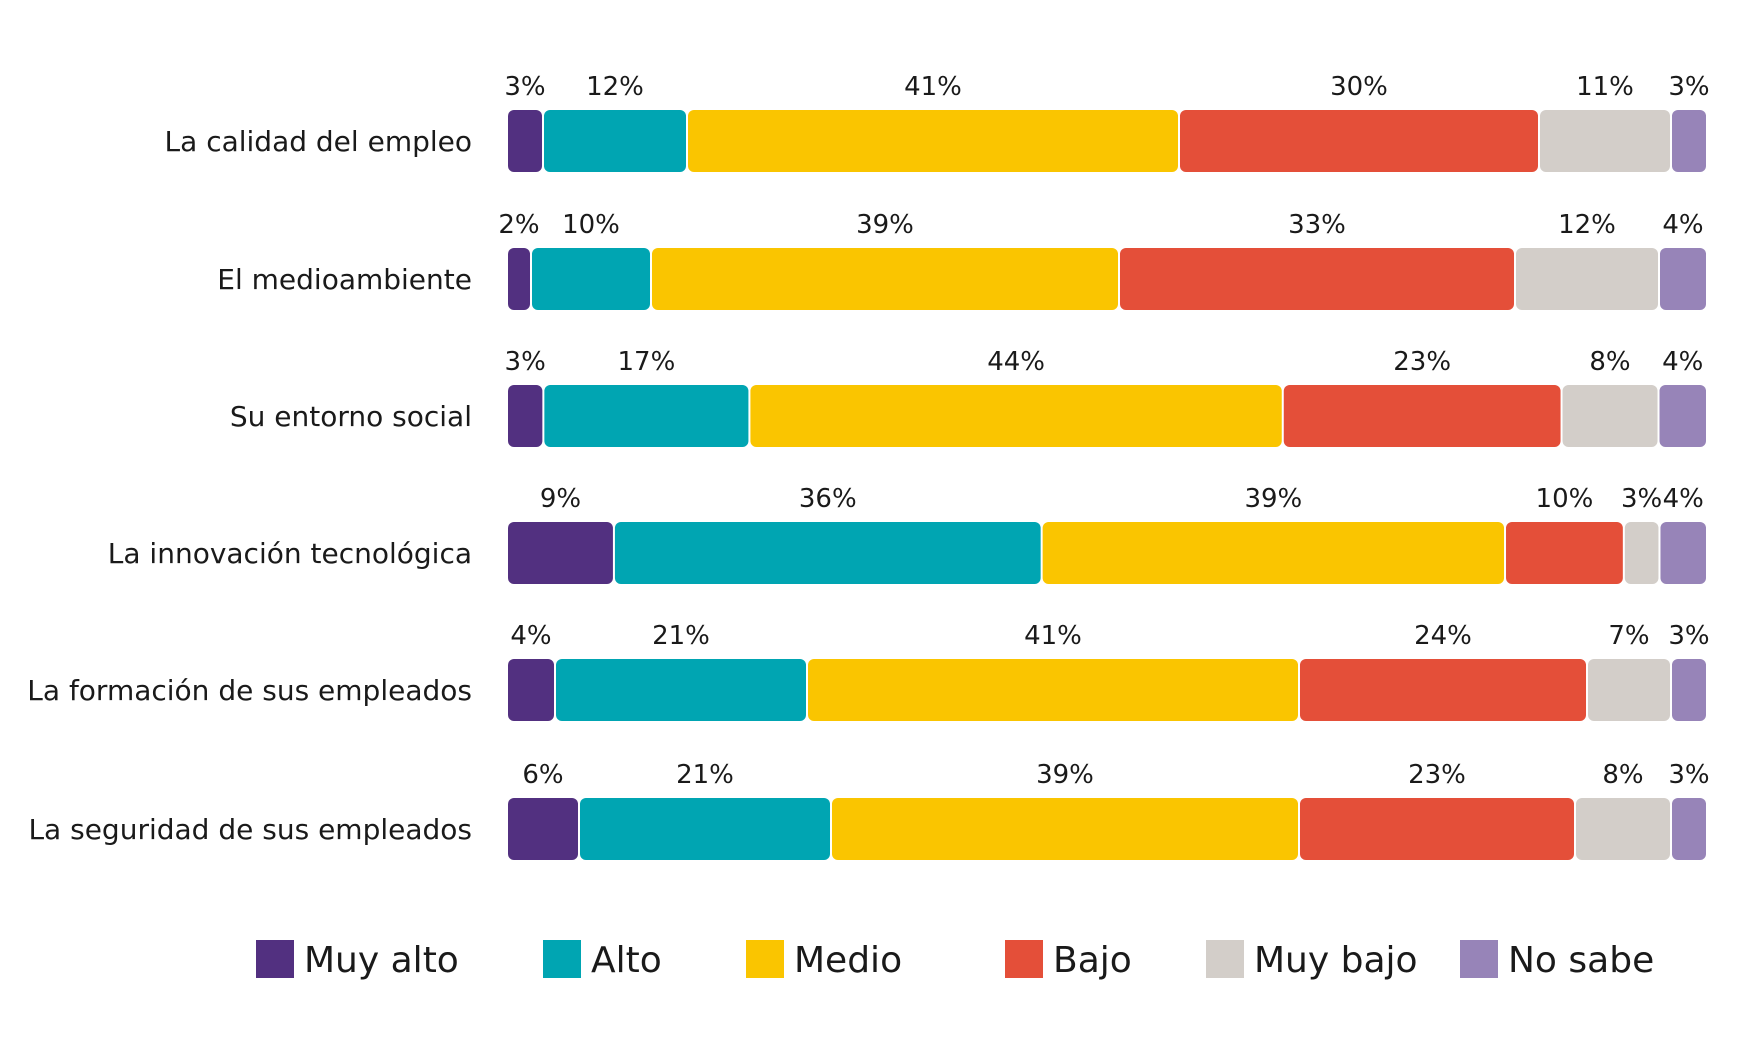 The height and width of the screenshot is (1064, 1755). What do you see at coordinates (1336, 960) in the screenshot?
I see `legend-label: Muy bajo` at bounding box center [1336, 960].